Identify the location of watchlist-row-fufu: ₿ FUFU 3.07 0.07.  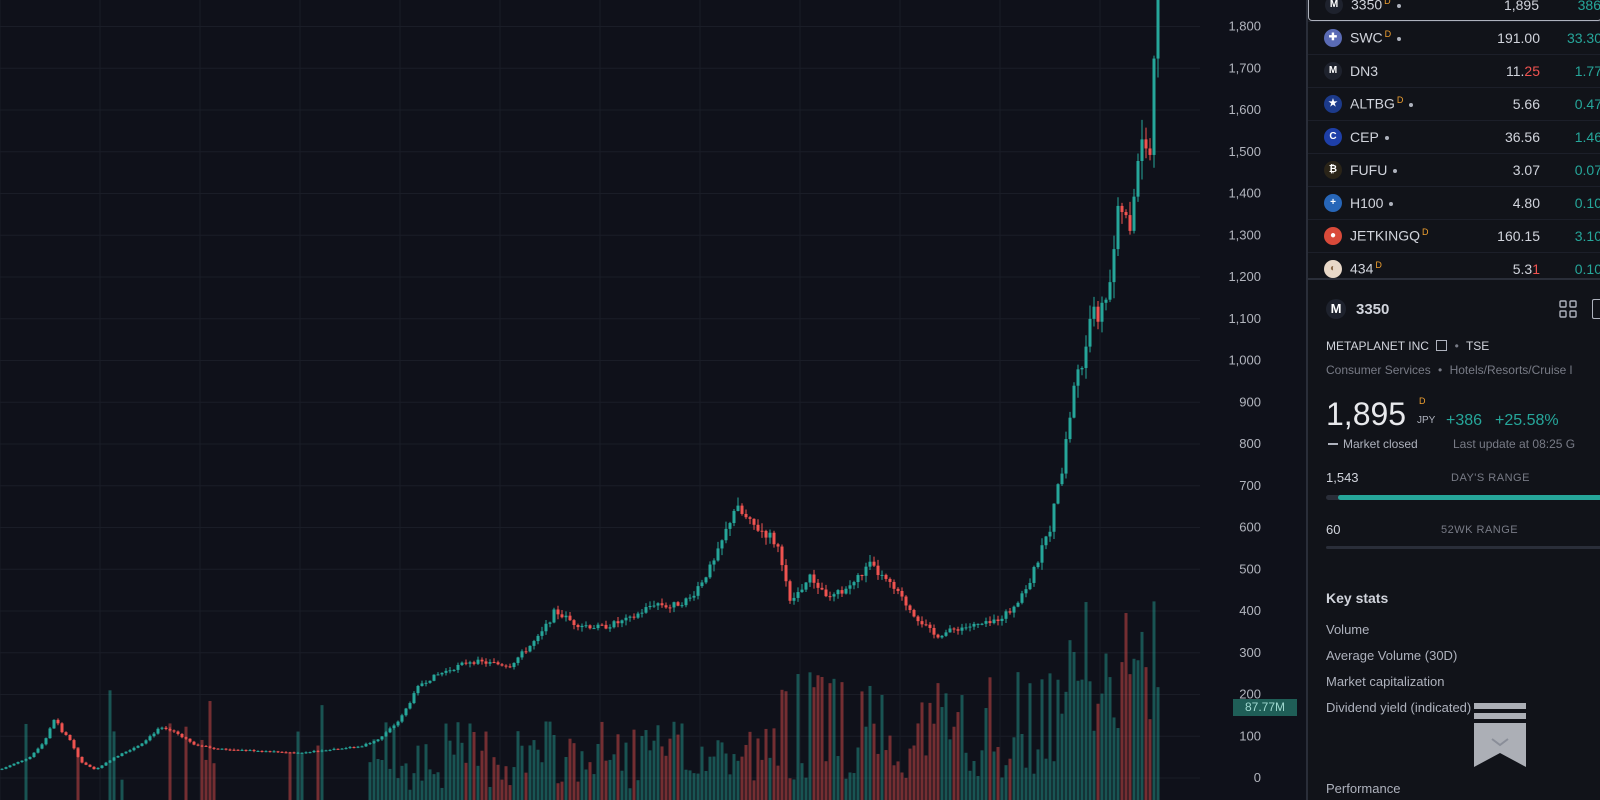
(1454, 169).